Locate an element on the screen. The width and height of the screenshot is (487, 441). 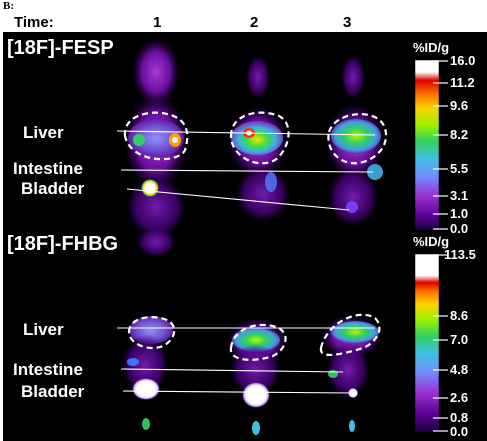
fhbg-tick-2: 7.0 is located at coordinates (459, 339).